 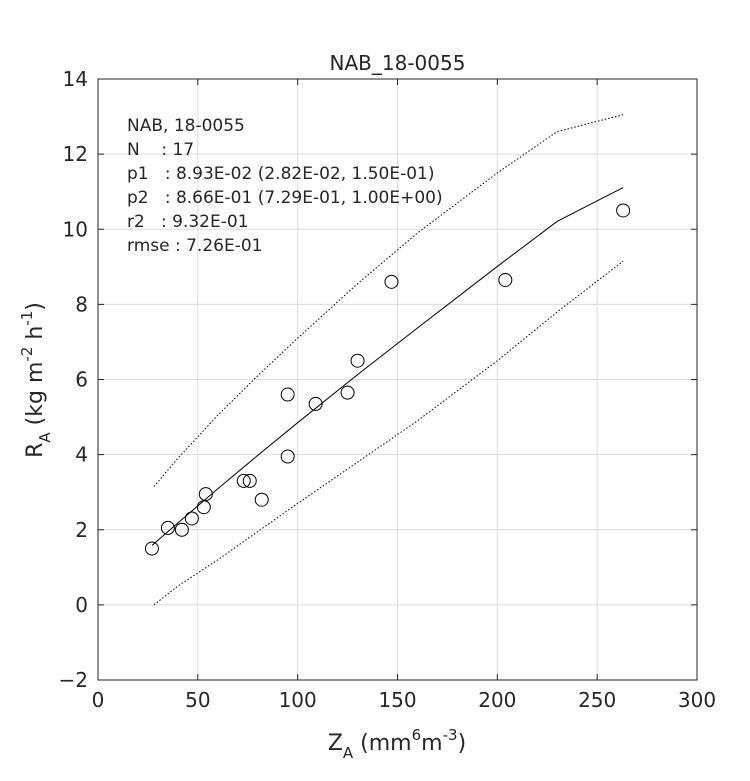 What do you see at coordinates (73, 680) in the screenshot?
I see `y-tick-label: −2` at bounding box center [73, 680].